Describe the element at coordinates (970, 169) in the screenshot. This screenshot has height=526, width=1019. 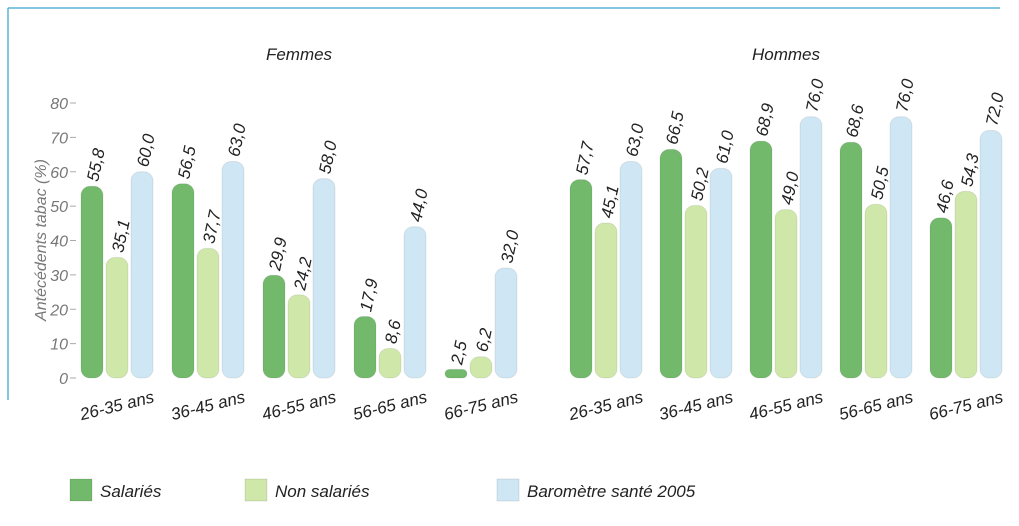
I see `value-label: 54,3` at that location.